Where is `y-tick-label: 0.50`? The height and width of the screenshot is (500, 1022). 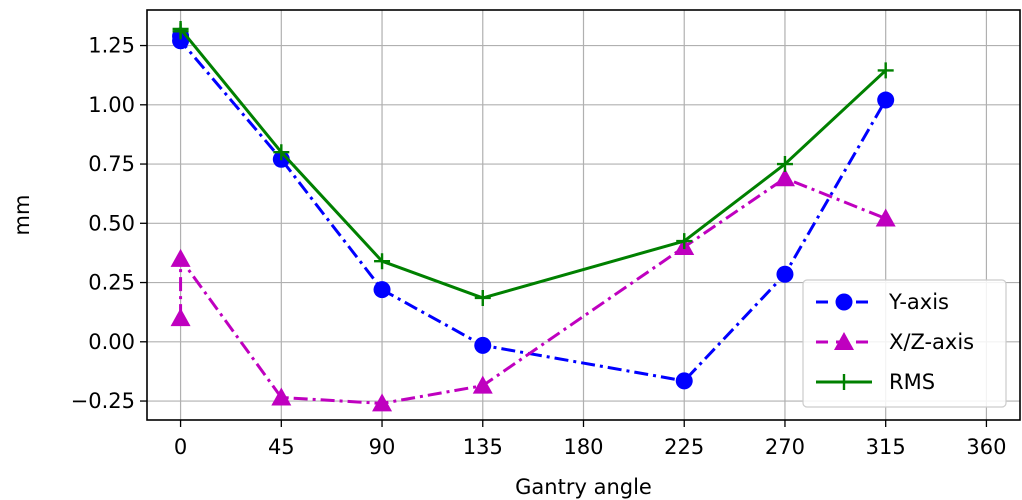
y-tick-label: 0.50 is located at coordinates (111, 223).